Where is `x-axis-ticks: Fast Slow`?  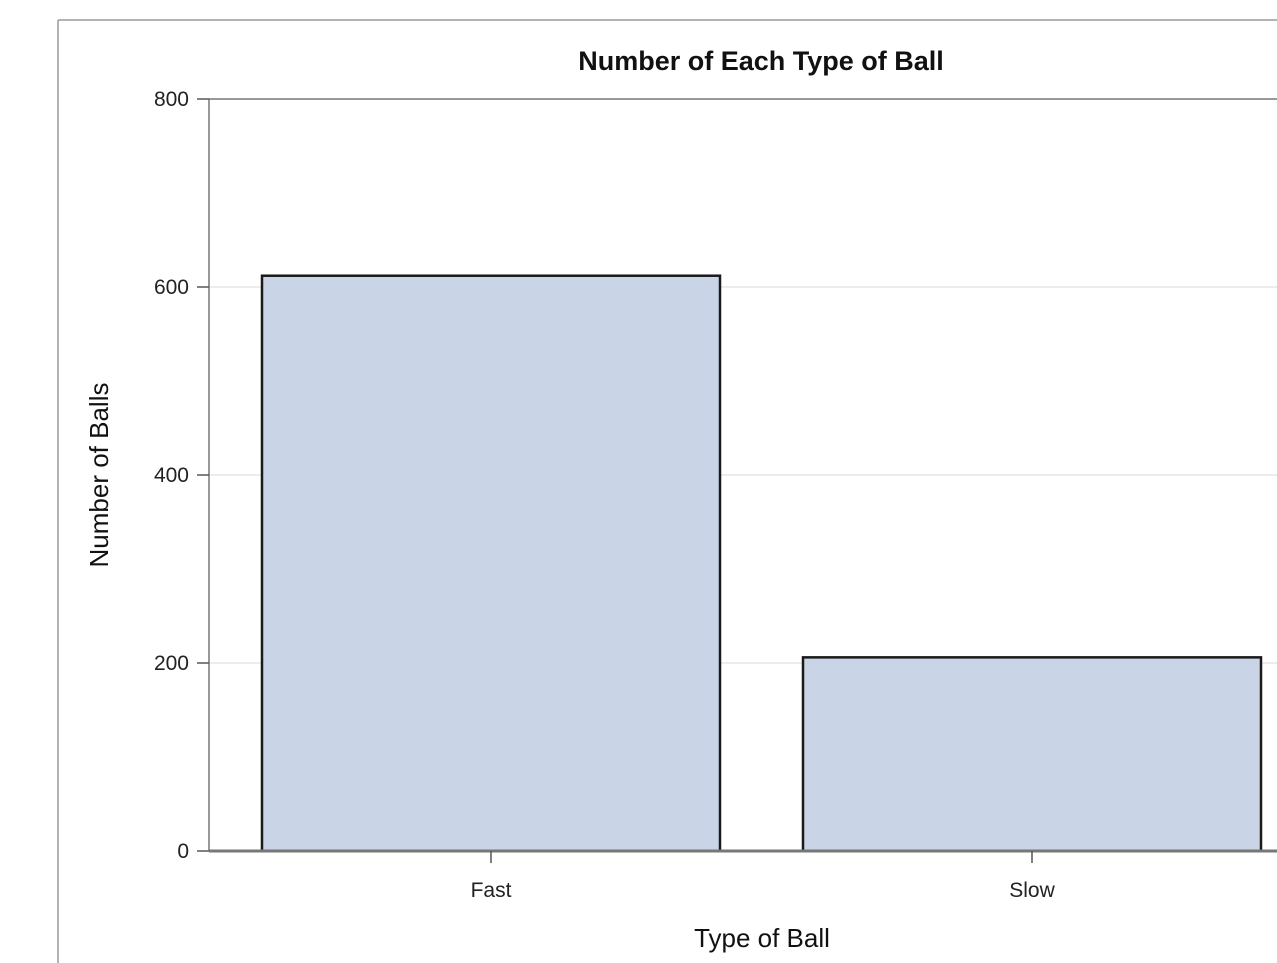
x-axis-ticks: Fast Slow is located at coordinates (763, 876).